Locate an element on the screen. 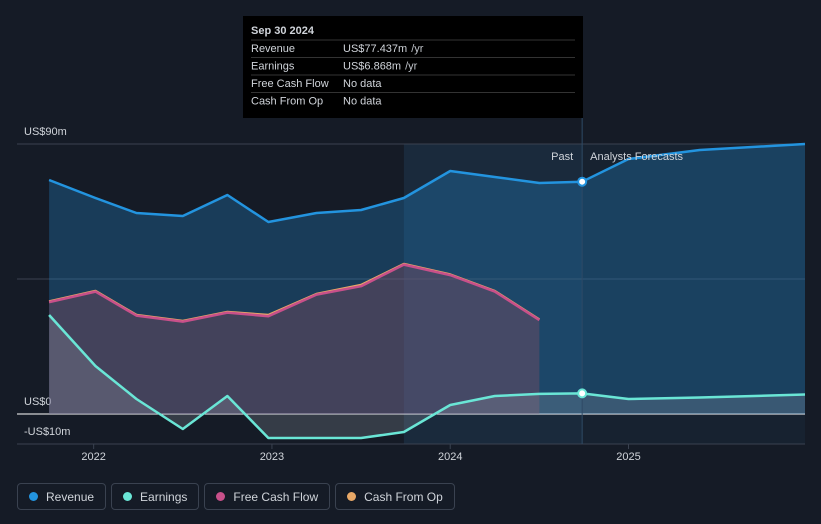 The width and height of the screenshot is (821, 524). tooltip-label: Cash From Op is located at coordinates (287, 101).